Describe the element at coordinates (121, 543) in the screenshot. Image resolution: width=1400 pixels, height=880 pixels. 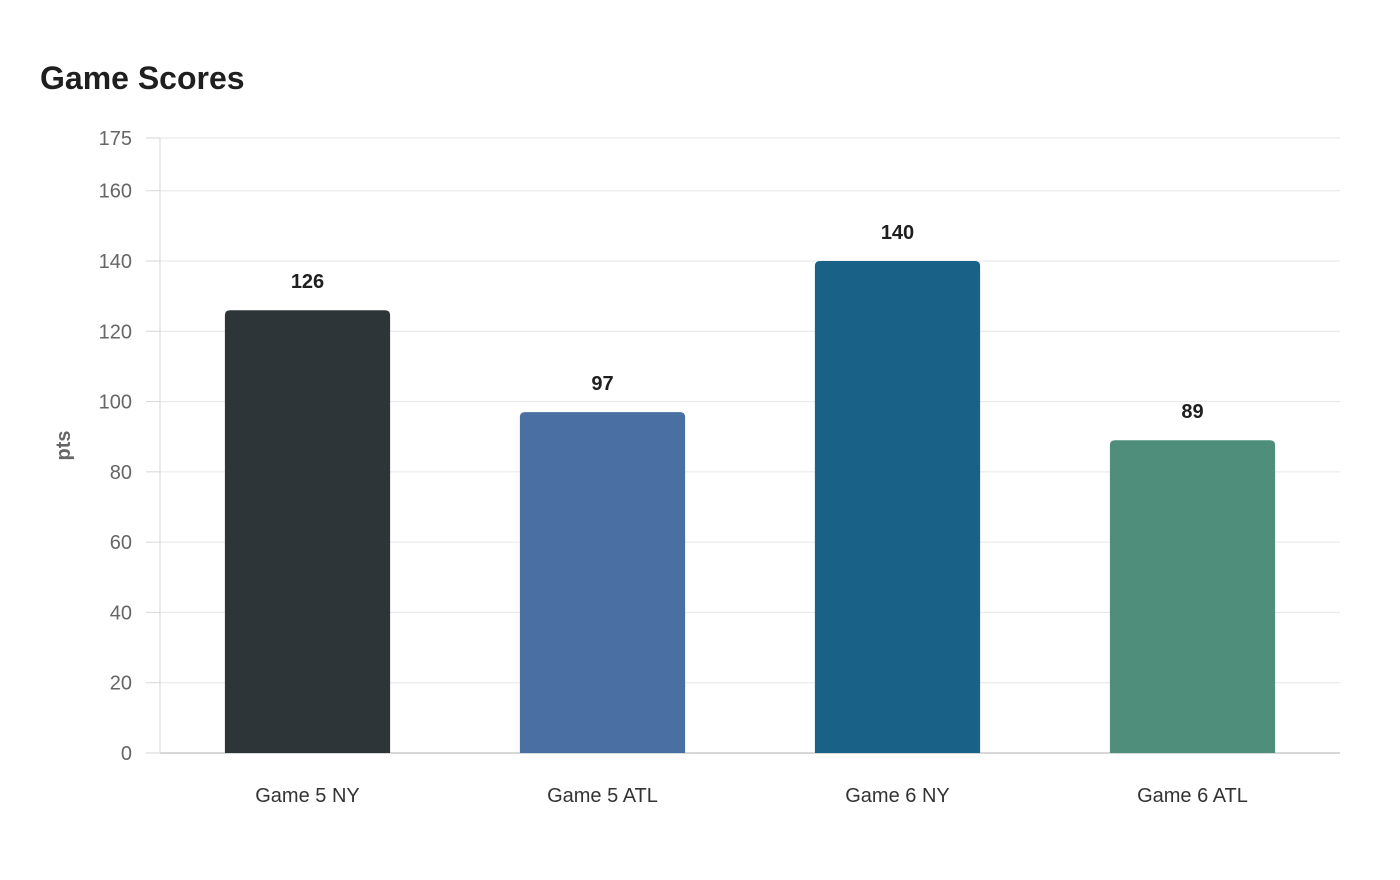
I see `y-tick-label: 60` at that location.